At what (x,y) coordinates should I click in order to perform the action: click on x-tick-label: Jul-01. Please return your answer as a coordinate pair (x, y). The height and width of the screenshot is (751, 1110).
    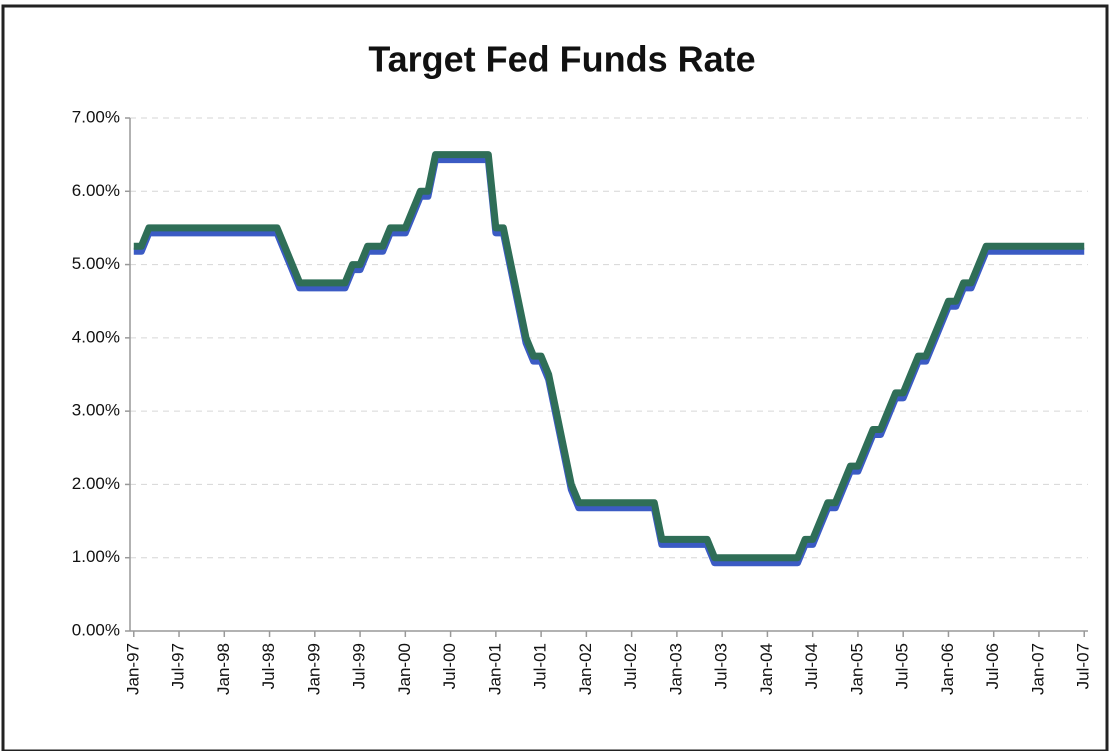
    Looking at the image, I should click on (540, 666).